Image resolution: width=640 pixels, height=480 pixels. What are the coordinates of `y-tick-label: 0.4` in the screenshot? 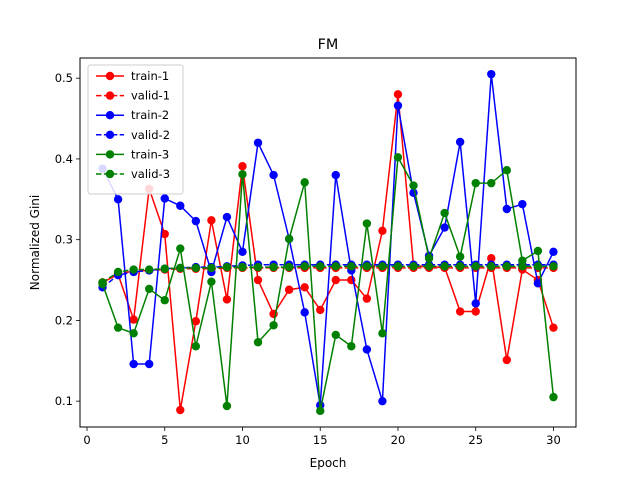 It's located at (64, 159).